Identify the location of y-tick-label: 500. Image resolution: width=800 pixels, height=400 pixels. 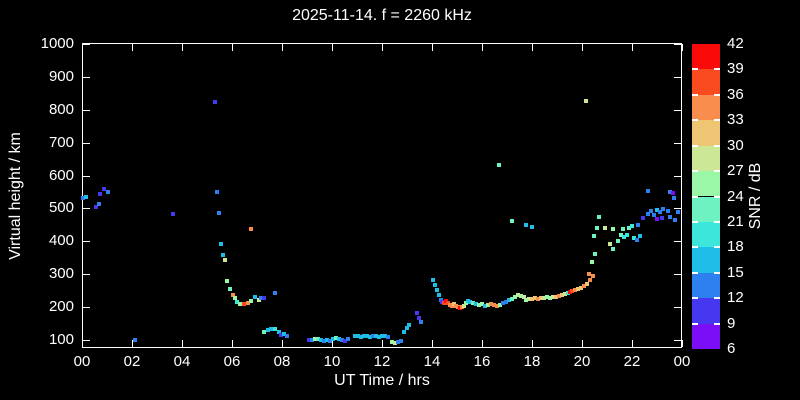
(61, 207).